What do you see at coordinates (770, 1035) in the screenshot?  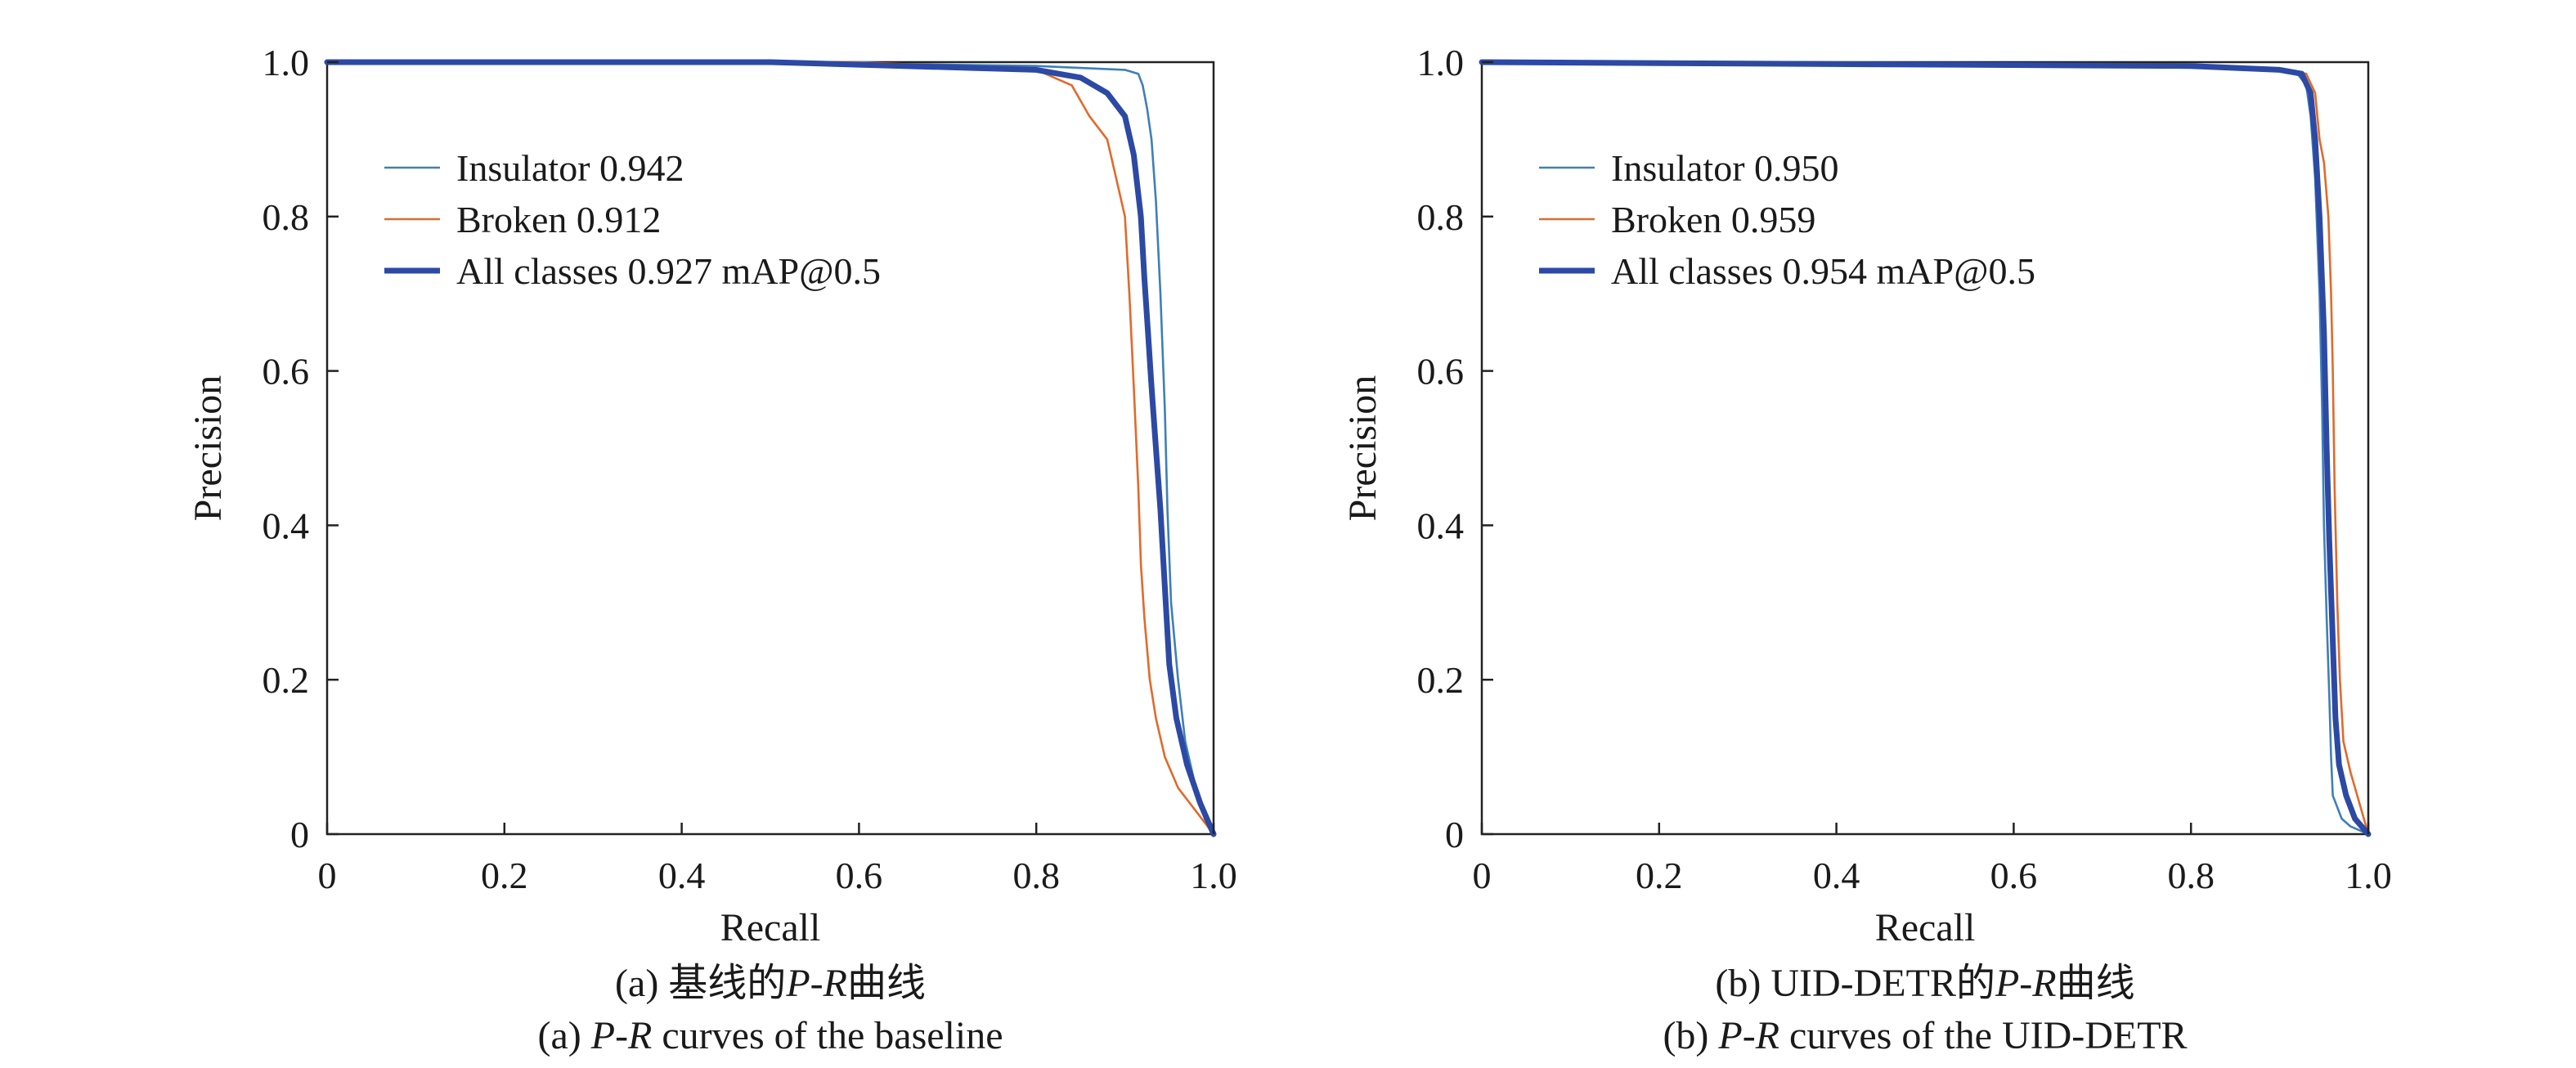 I see `caption-english: (a) P-R curves of the baseline` at bounding box center [770, 1035].